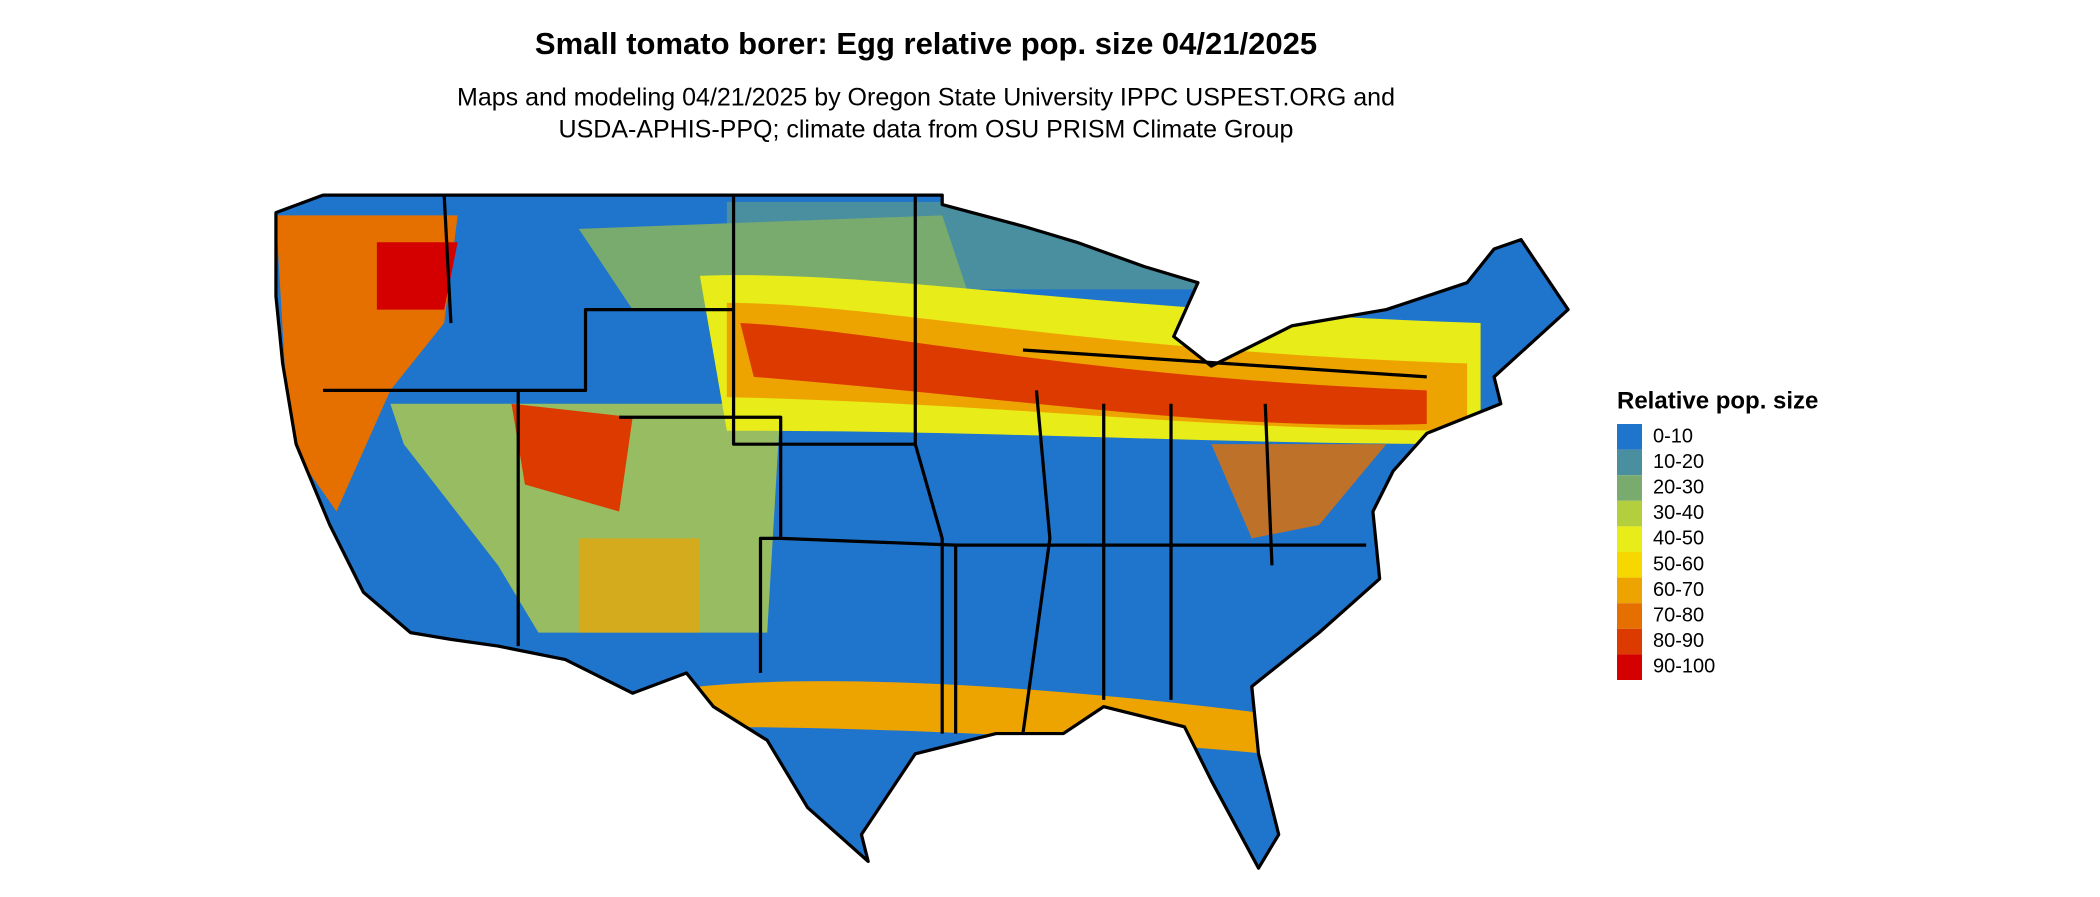 This screenshot has height=897, width=2100. Describe the element at coordinates (1678, 513) in the screenshot. I see `legend-label: 30-40` at that location.